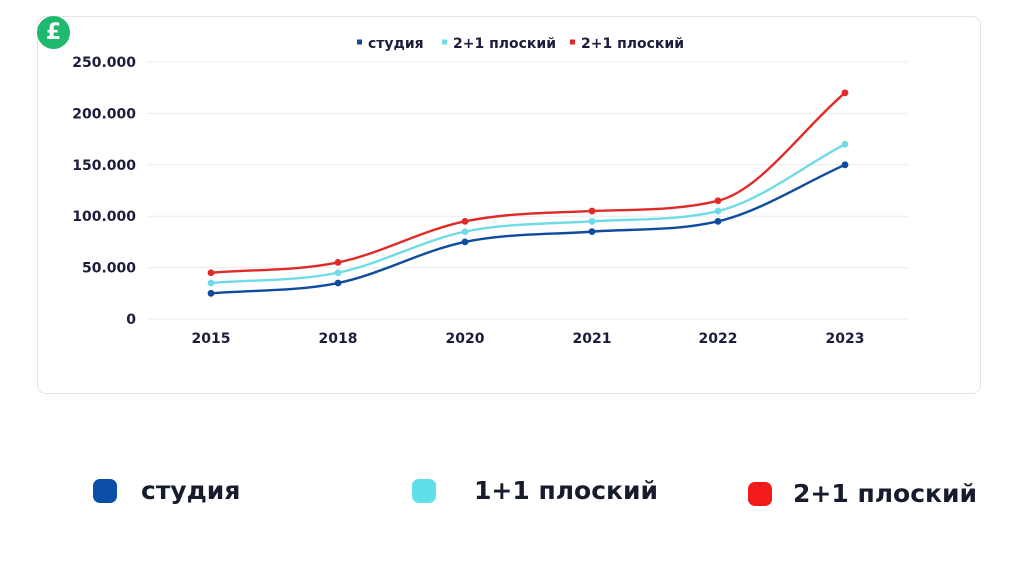 This screenshot has width=1023, height=584. What do you see at coordinates (885, 493) in the screenshot?
I see `bottom-legend-label: 2+1 плоский` at bounding box center [885, 493].